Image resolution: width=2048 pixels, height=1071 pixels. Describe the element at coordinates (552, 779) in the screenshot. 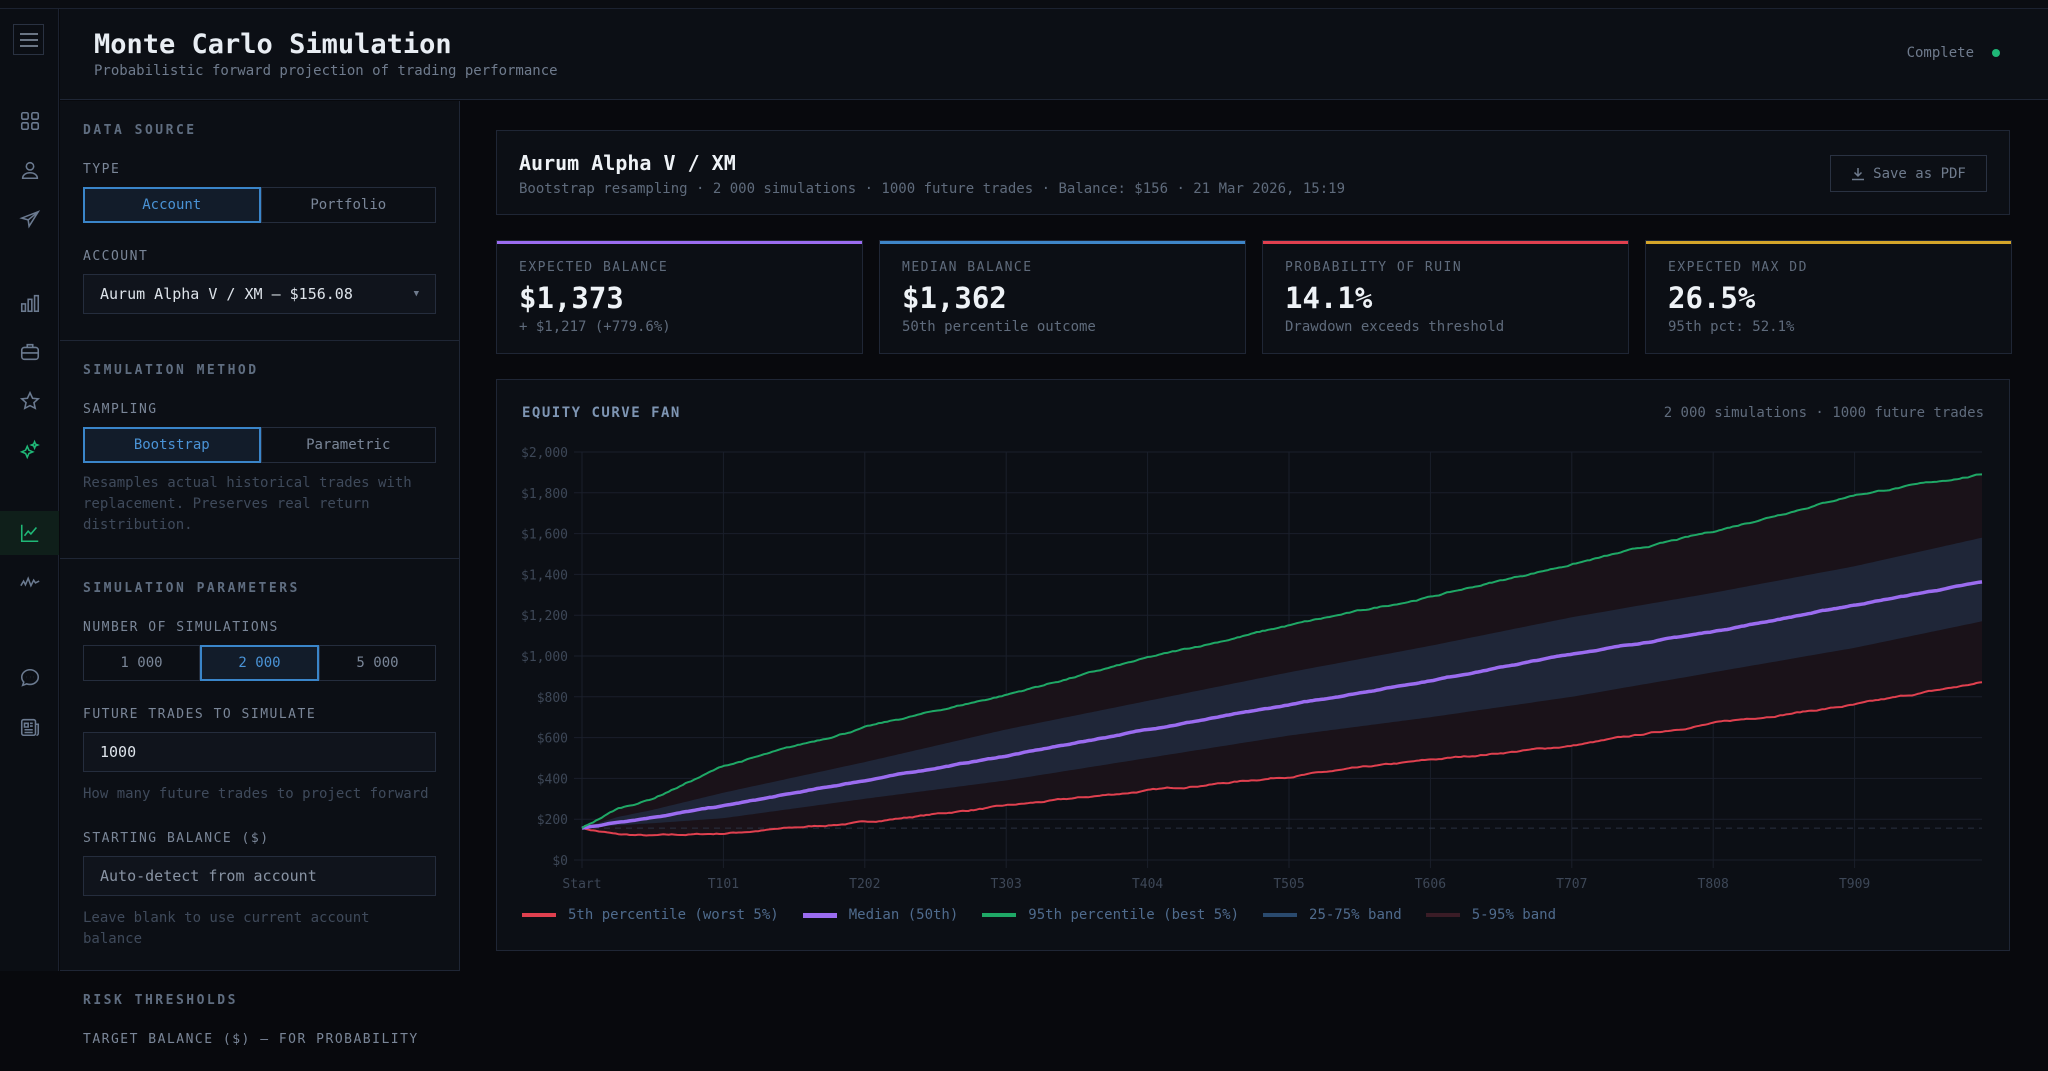

I see `y-tick-label: $400` at that location.